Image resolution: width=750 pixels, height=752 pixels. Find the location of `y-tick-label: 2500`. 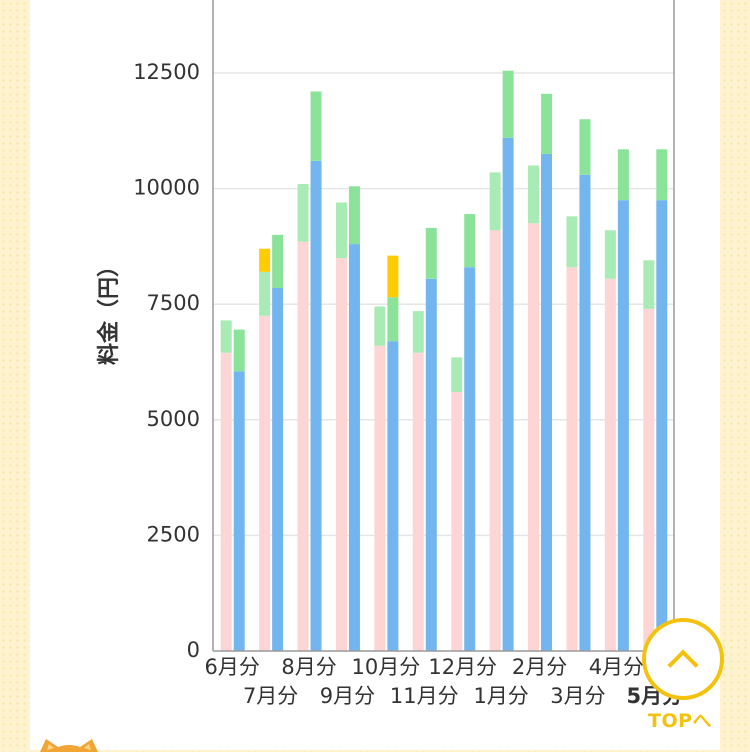

y-tick-label: 2500 is located at coordinates (173, 534).